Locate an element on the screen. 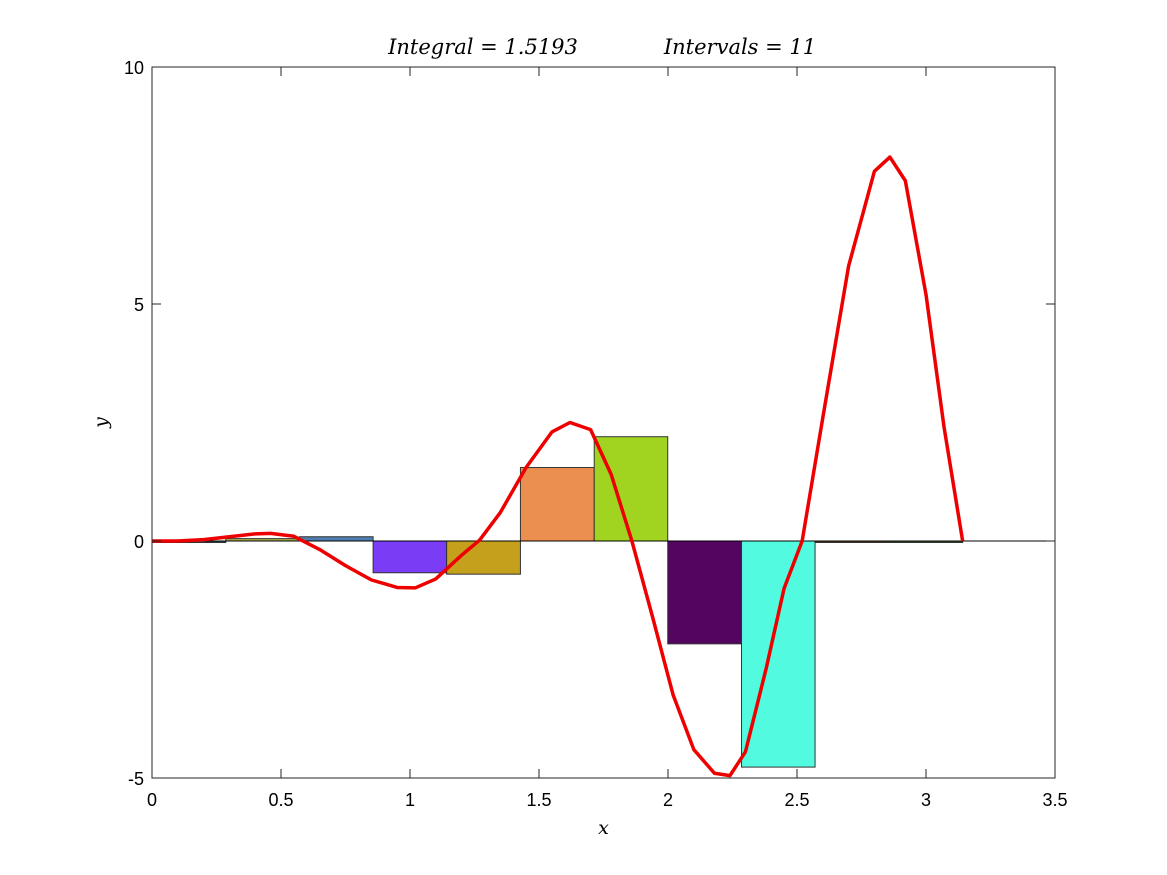  x-tick-label: 2 is located at coordinates (668, 800).